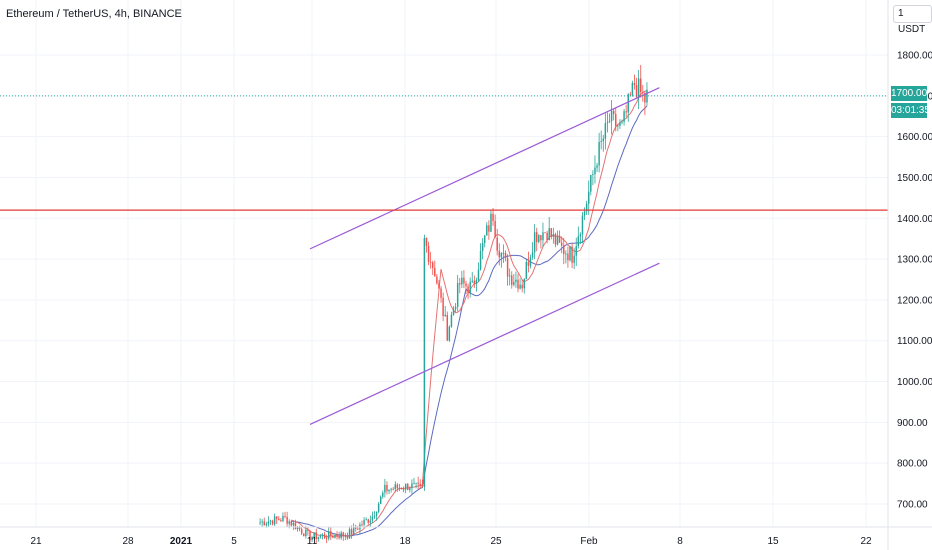 The image size is (932, 550). Describe the element at coordinates (484, 168) in the screenshot. I see `channel-upper-line` at that location.